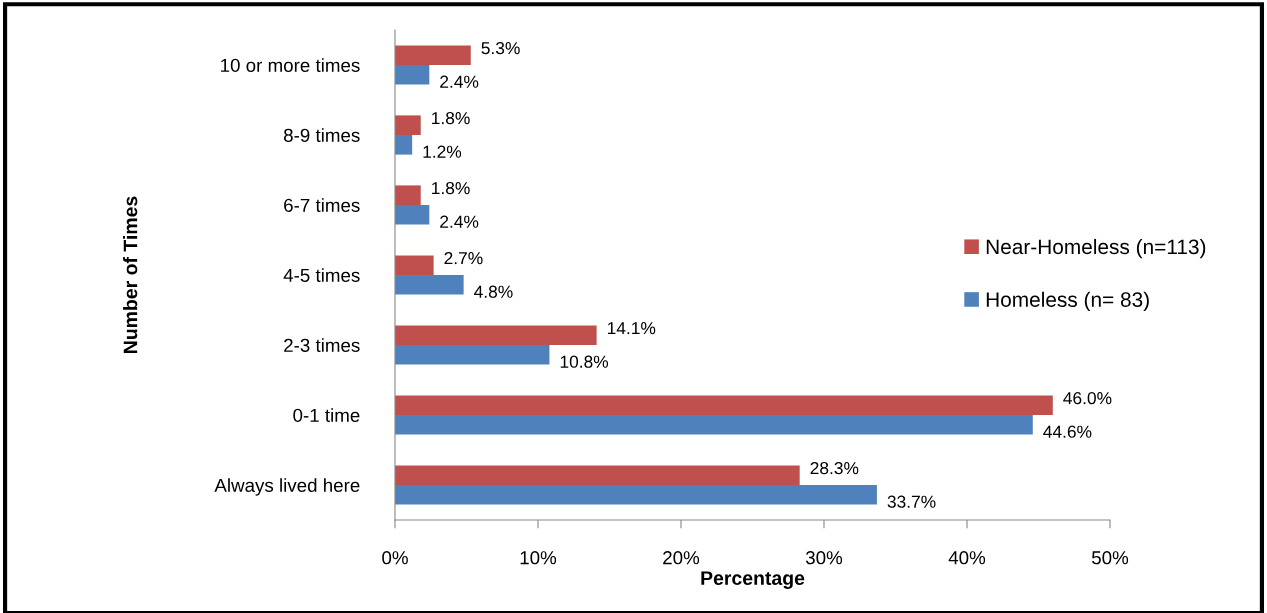 The width and height of the screenshot is (1267, 613). Describe the element at coordinates (1067, 431) in the screenshot. I see `data-label: 44.6%` at that location.